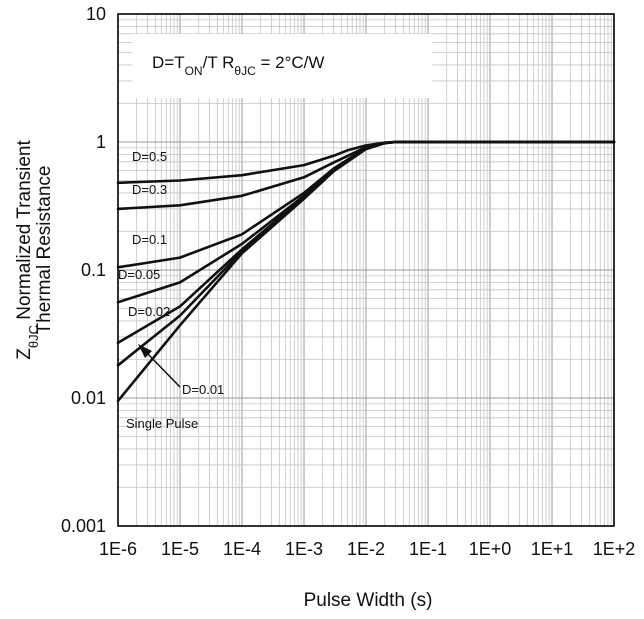  I want to click on series-label-d-0-02: D=0.02, so click(149, 311).